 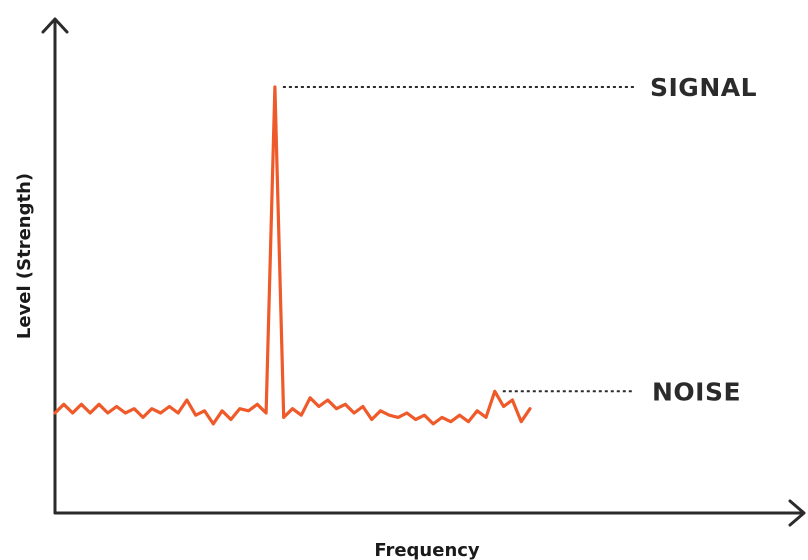 I want to click on annotation-label-signal: SIGNAL, so click(x=703, y=87).